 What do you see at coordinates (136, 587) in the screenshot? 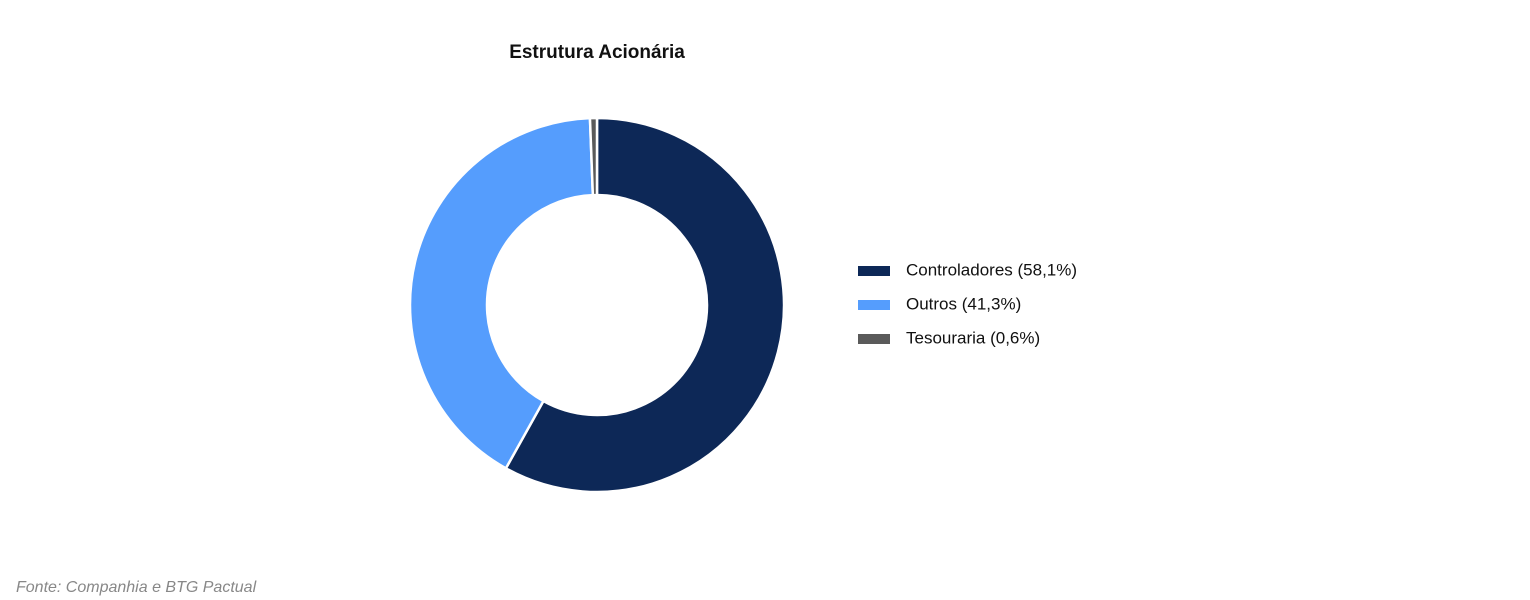
I see `source-note: Fonte: Companhia e BTG Pactual` at bounding box center [136, 587].